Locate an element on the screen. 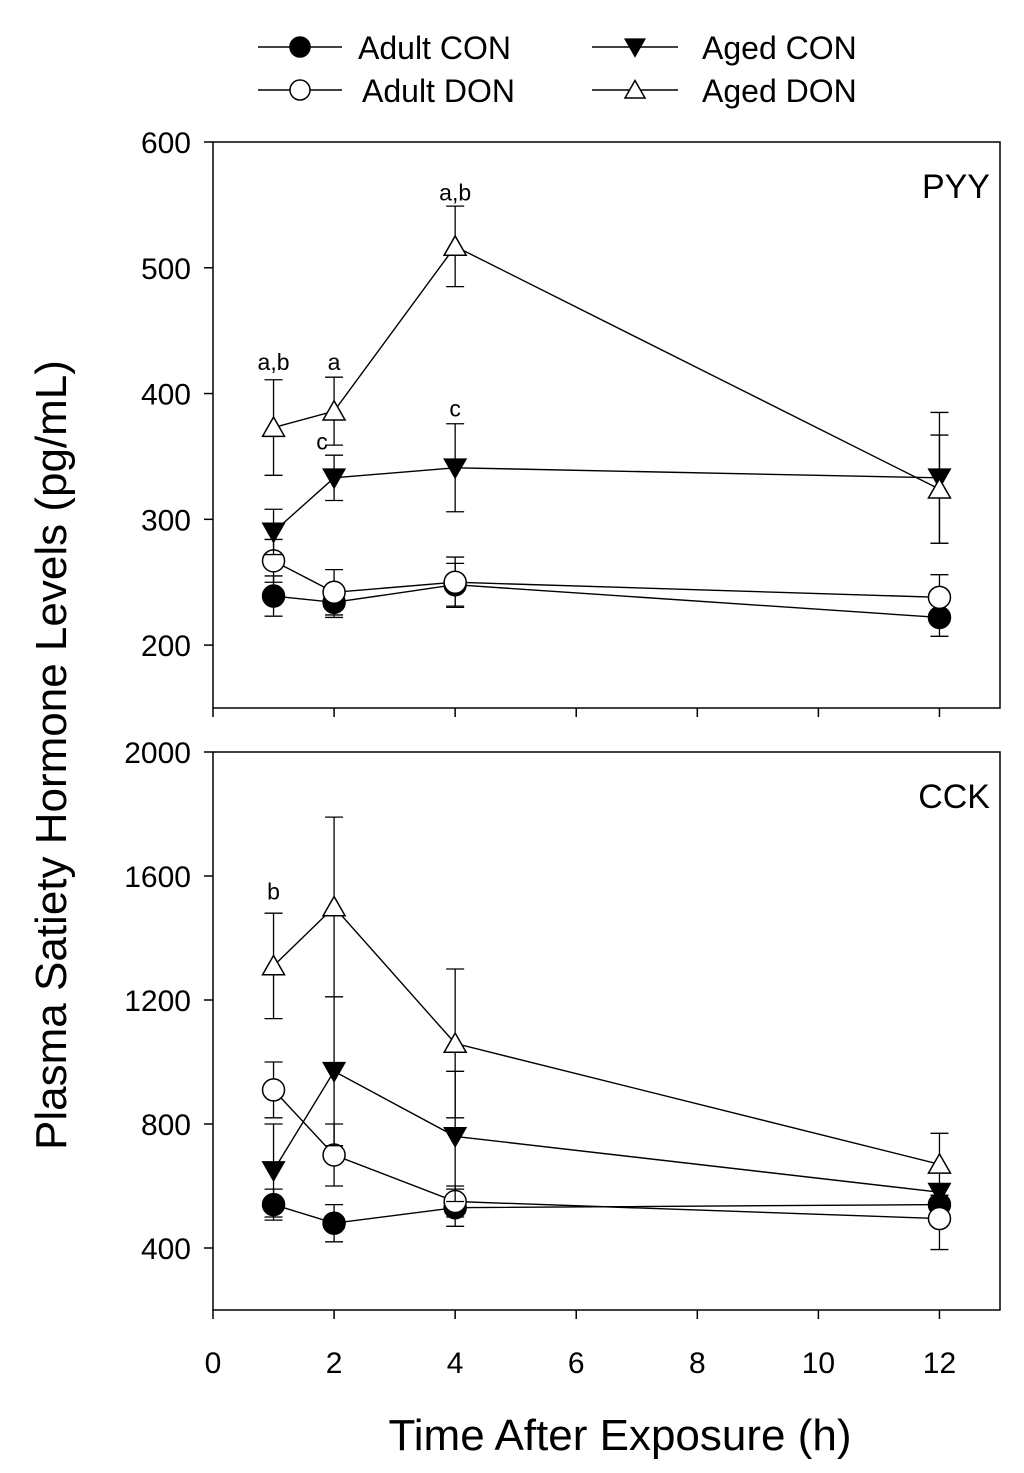 This screenshot has width=1024, height=1473. pyy-y-tick-label: 400 is located at coordinates (166, 395).